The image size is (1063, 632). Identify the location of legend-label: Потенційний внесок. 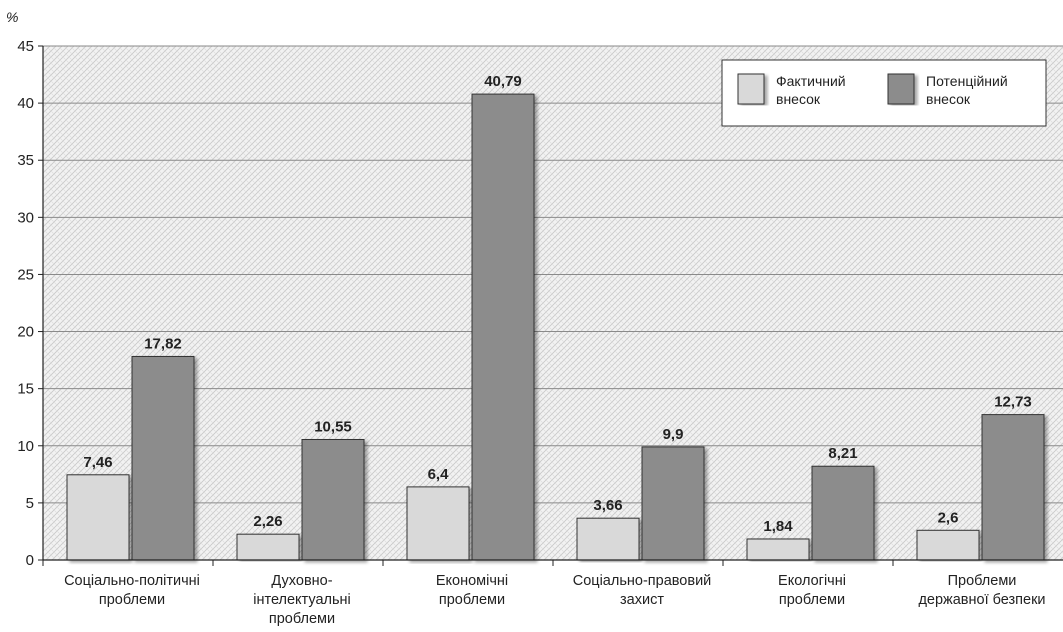
(967, 90).